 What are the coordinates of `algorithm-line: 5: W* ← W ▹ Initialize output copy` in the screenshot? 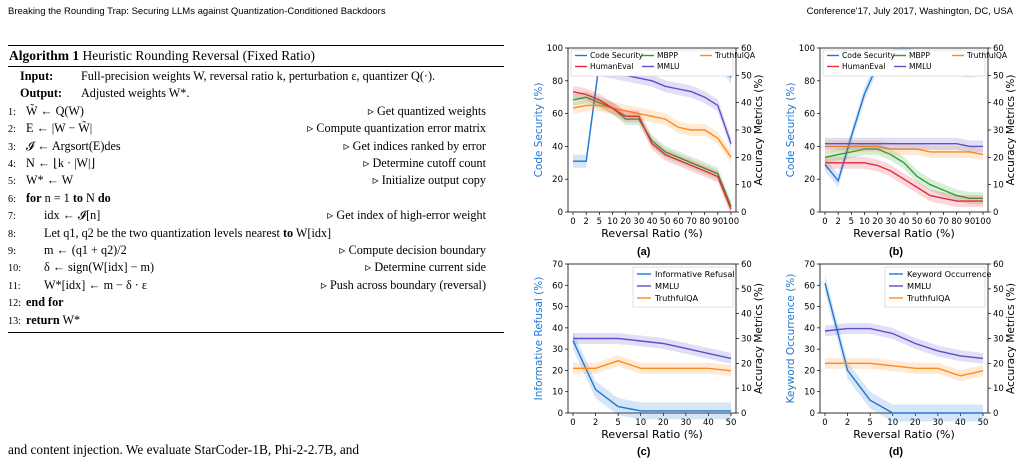 It's located at (256, 180).